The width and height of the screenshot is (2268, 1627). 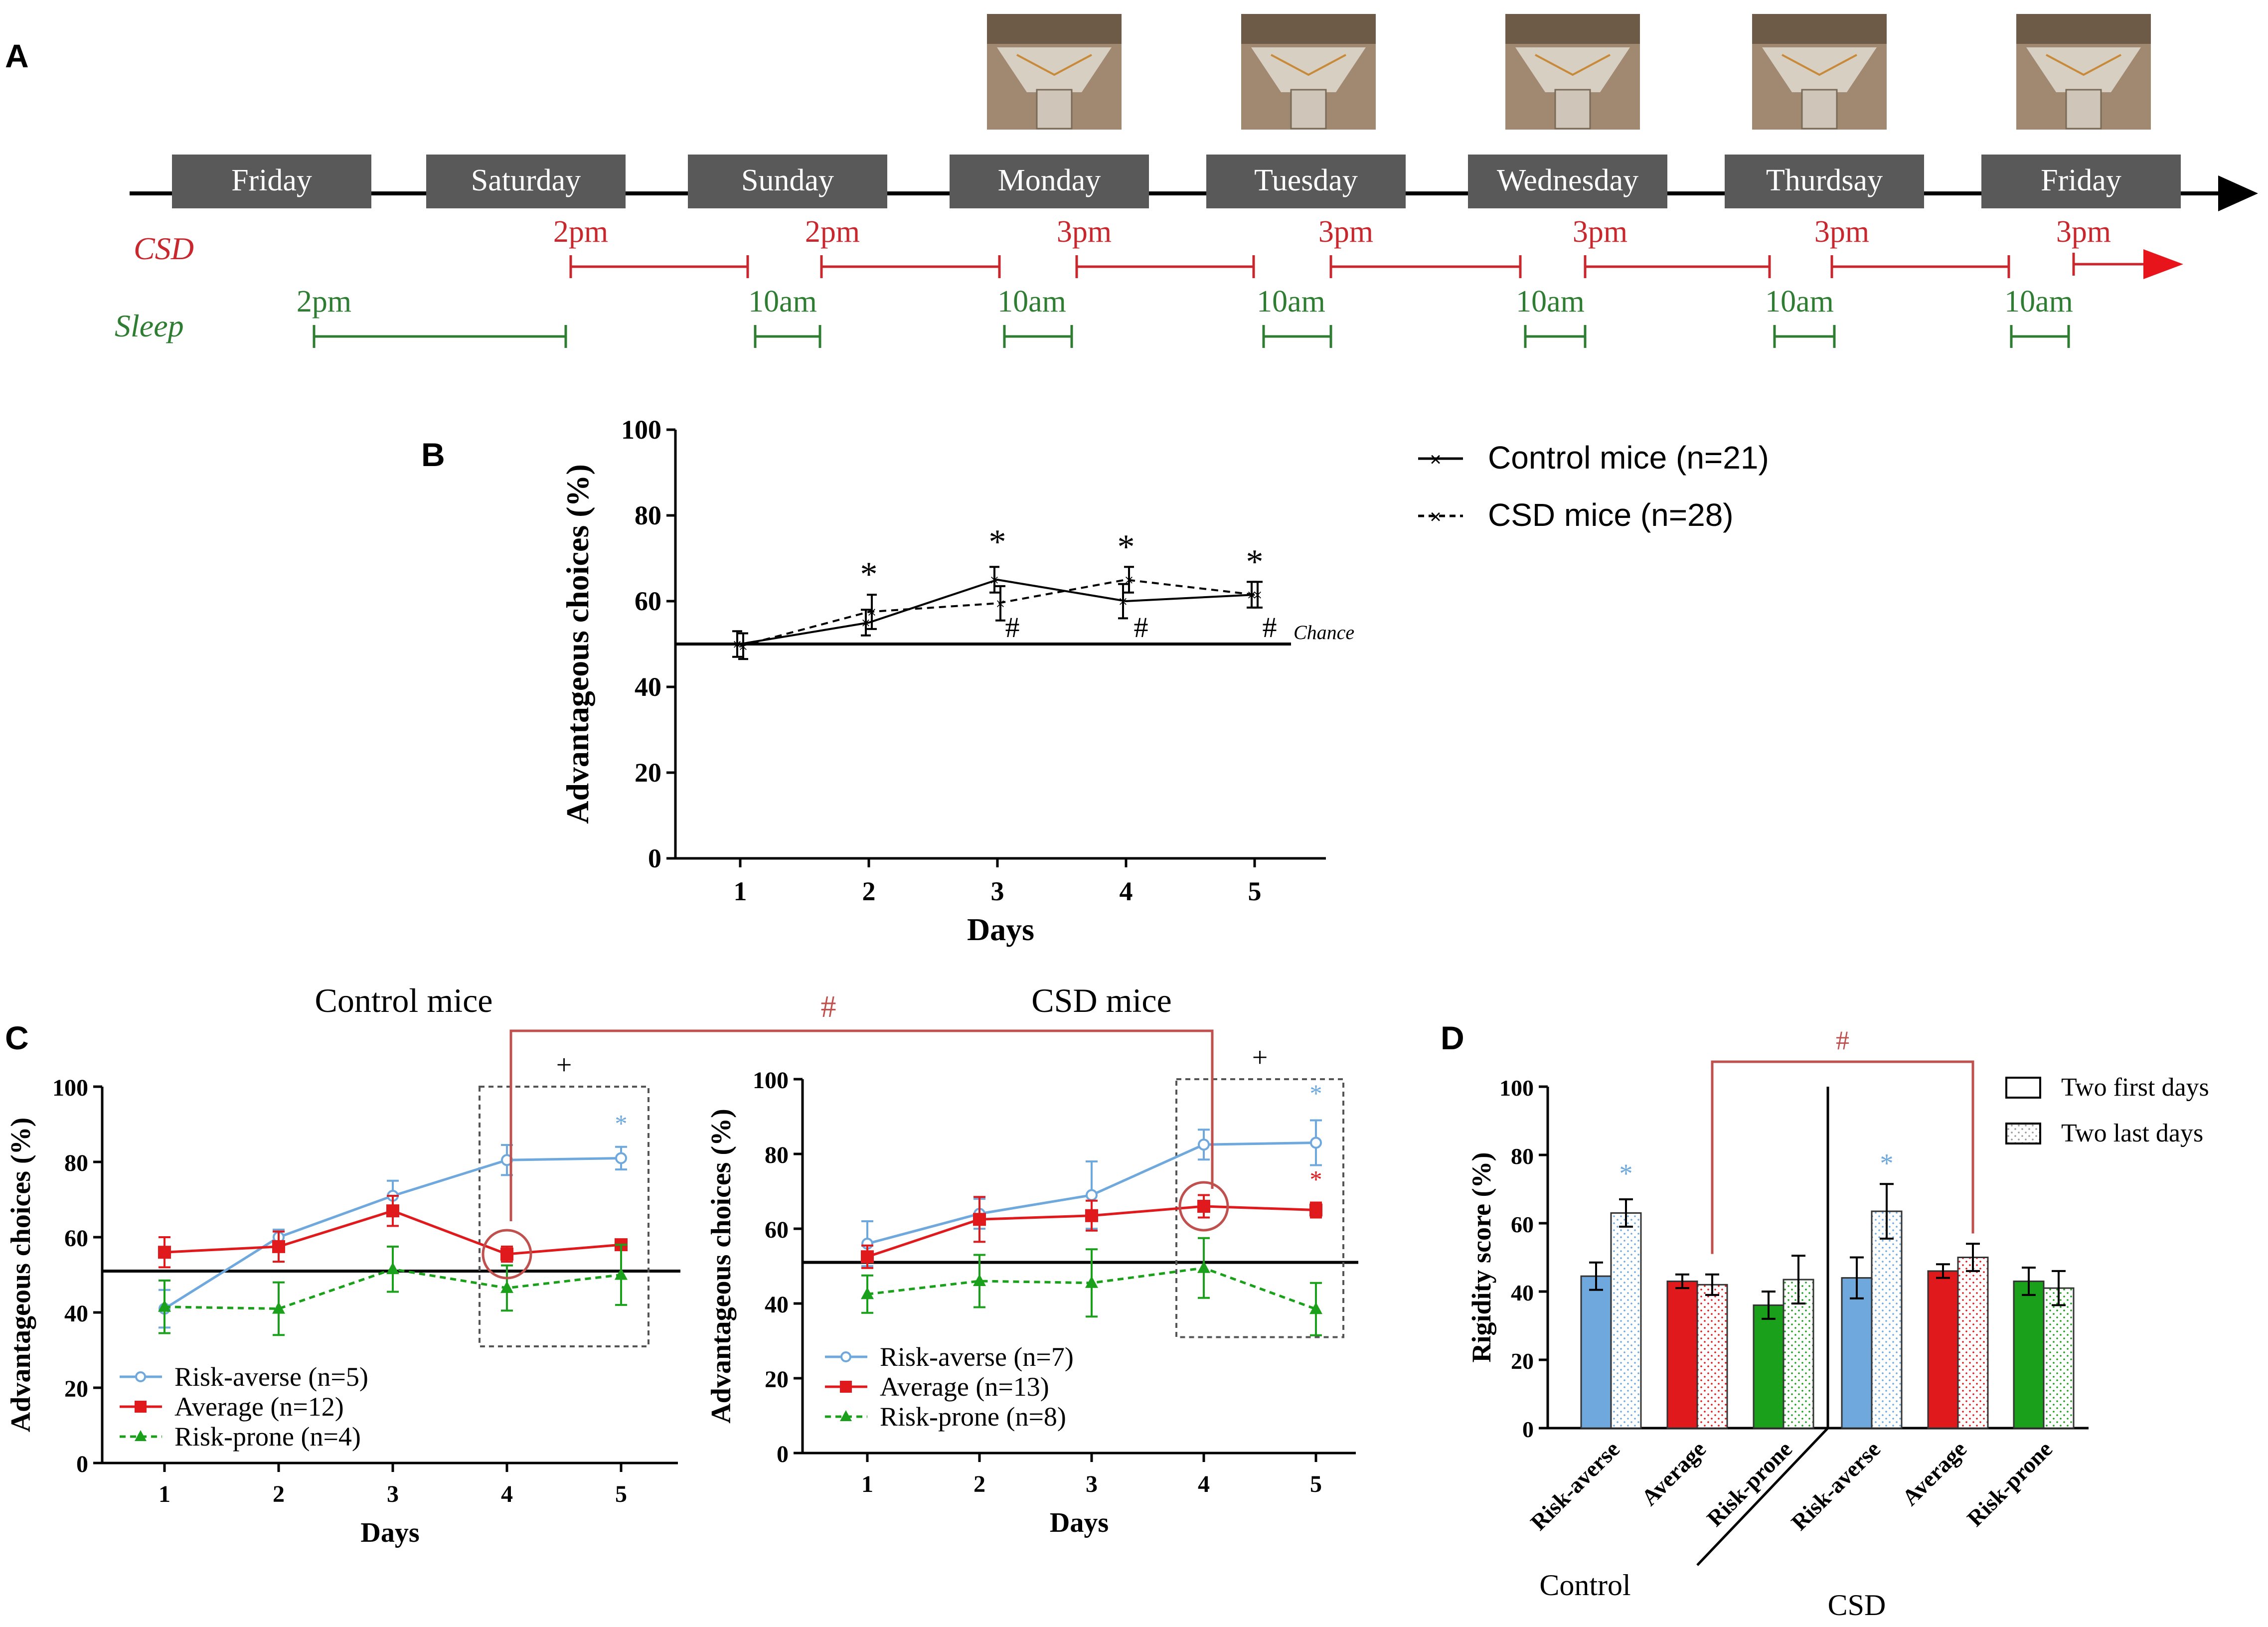 I want to click on legend-label: Average (n=12), so click(x=259, y=1407).